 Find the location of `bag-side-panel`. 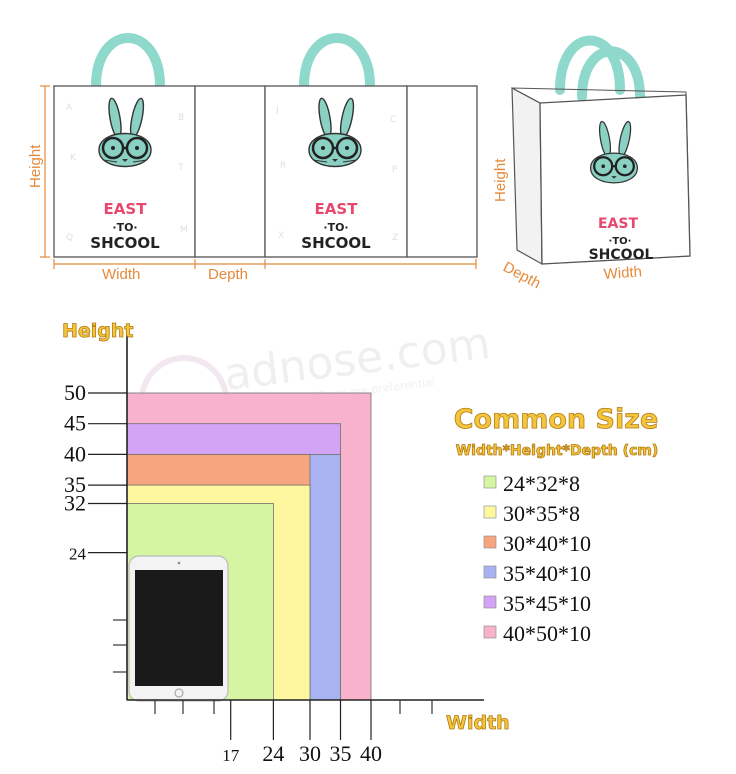

bag-side-panel is located at coordinates (230, 171).